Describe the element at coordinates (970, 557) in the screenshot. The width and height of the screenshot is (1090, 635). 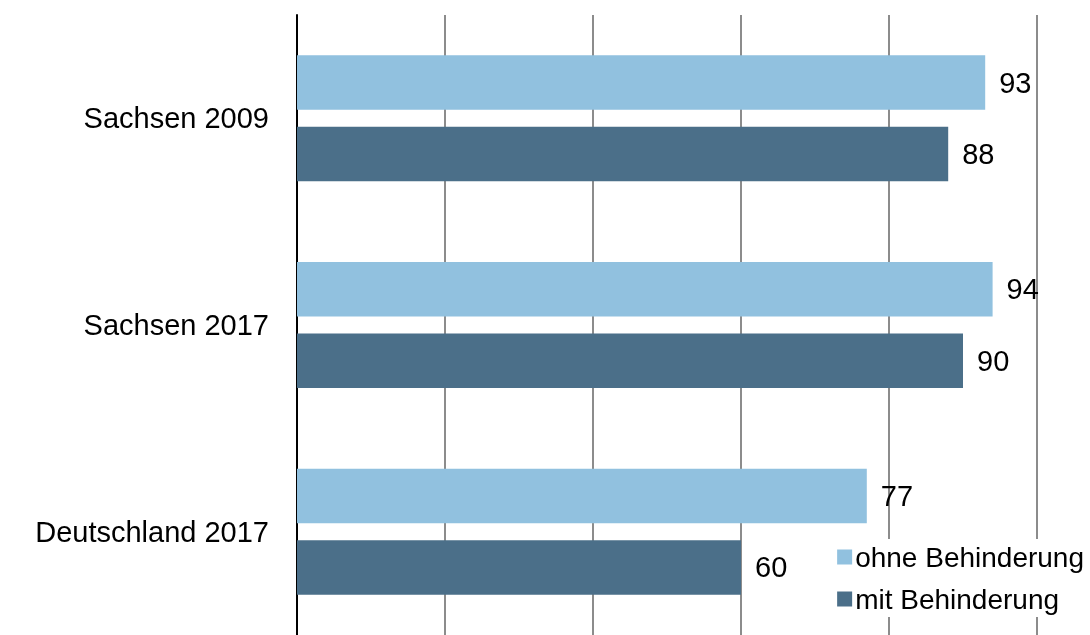
I see `legend-label: ohne Behinderung` at that location.